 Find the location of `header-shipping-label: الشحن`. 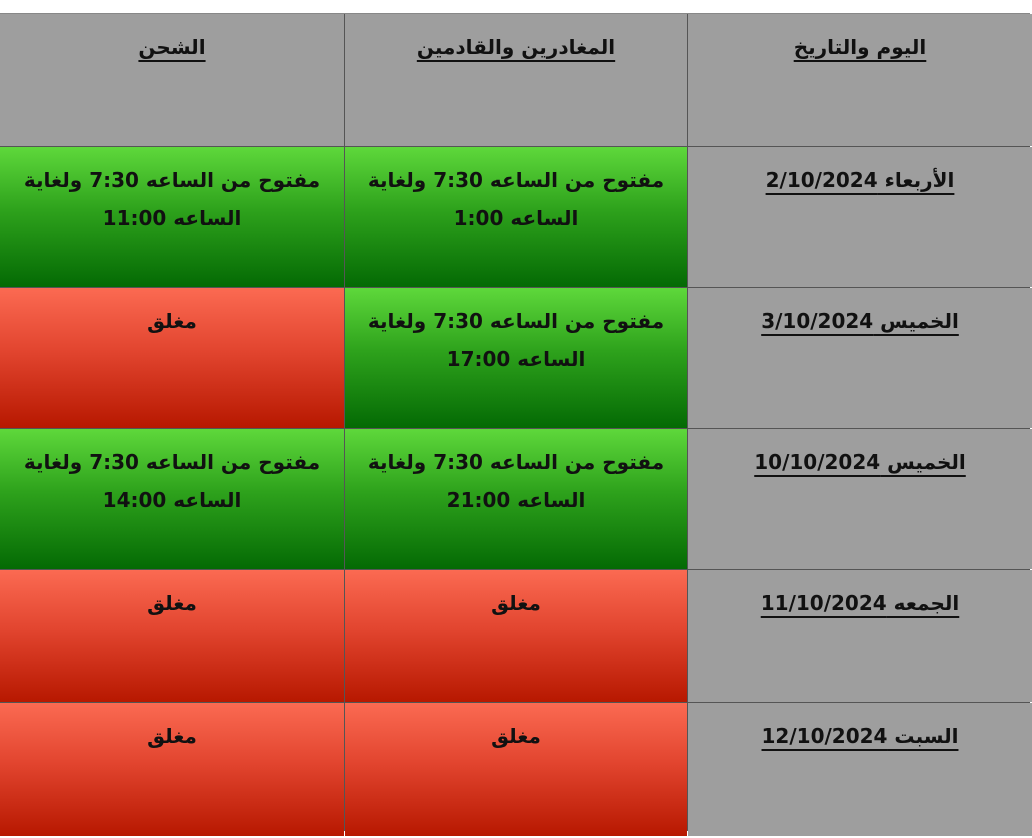

header-shipping-label: الشحن is located at coordinates (172, 47).